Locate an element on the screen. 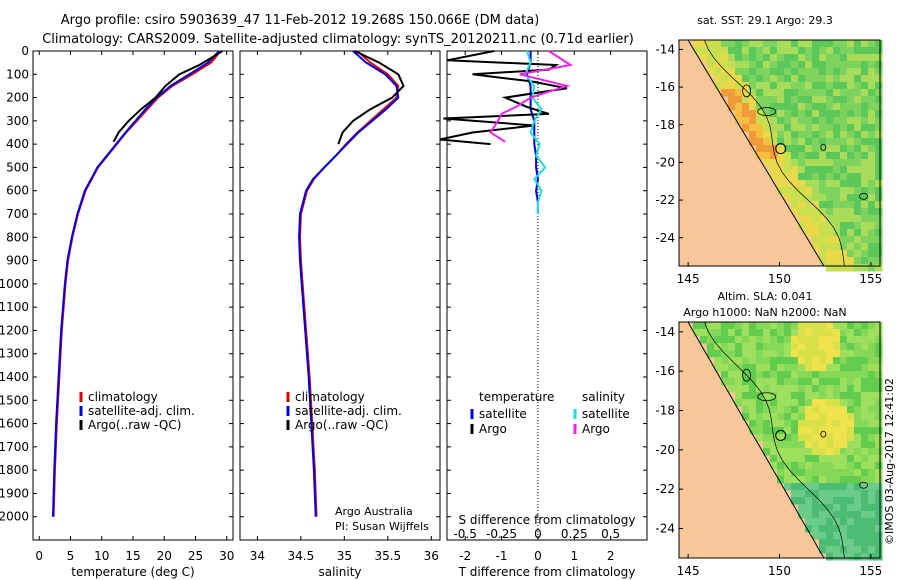  map-y-tick-label: -20 is located at coordinates (665, 162).